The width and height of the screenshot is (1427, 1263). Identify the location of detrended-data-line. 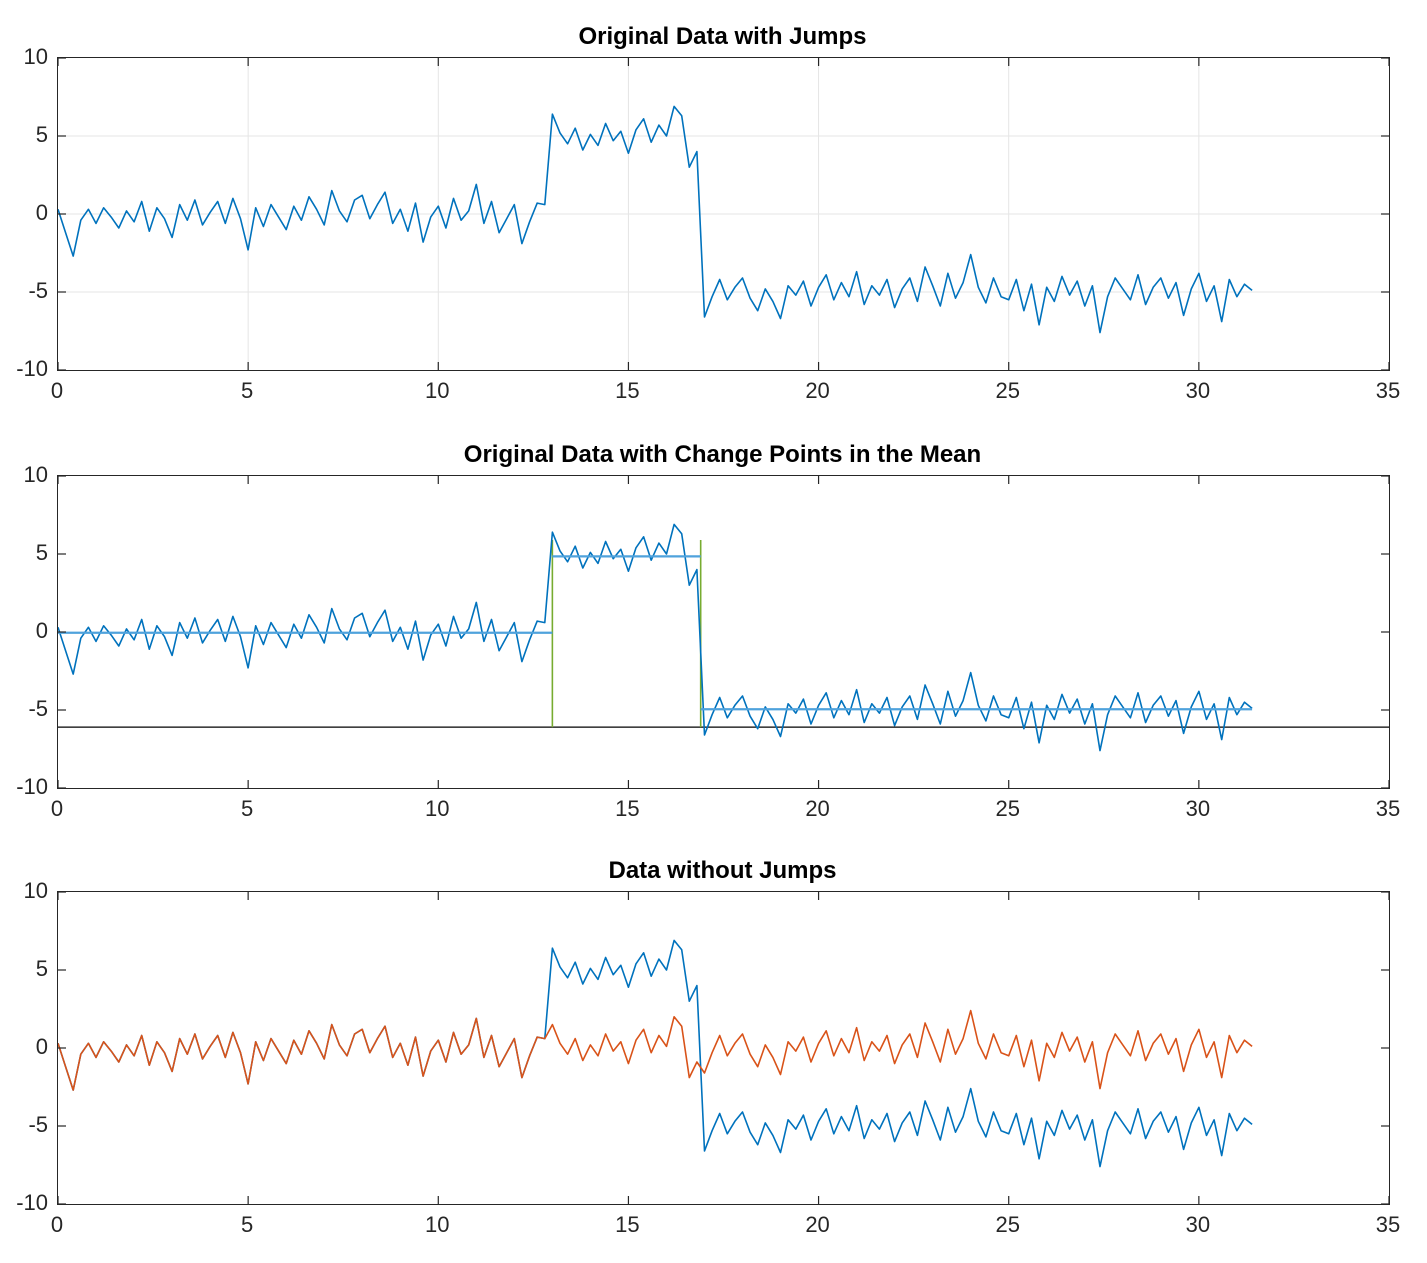
(655, 1050).